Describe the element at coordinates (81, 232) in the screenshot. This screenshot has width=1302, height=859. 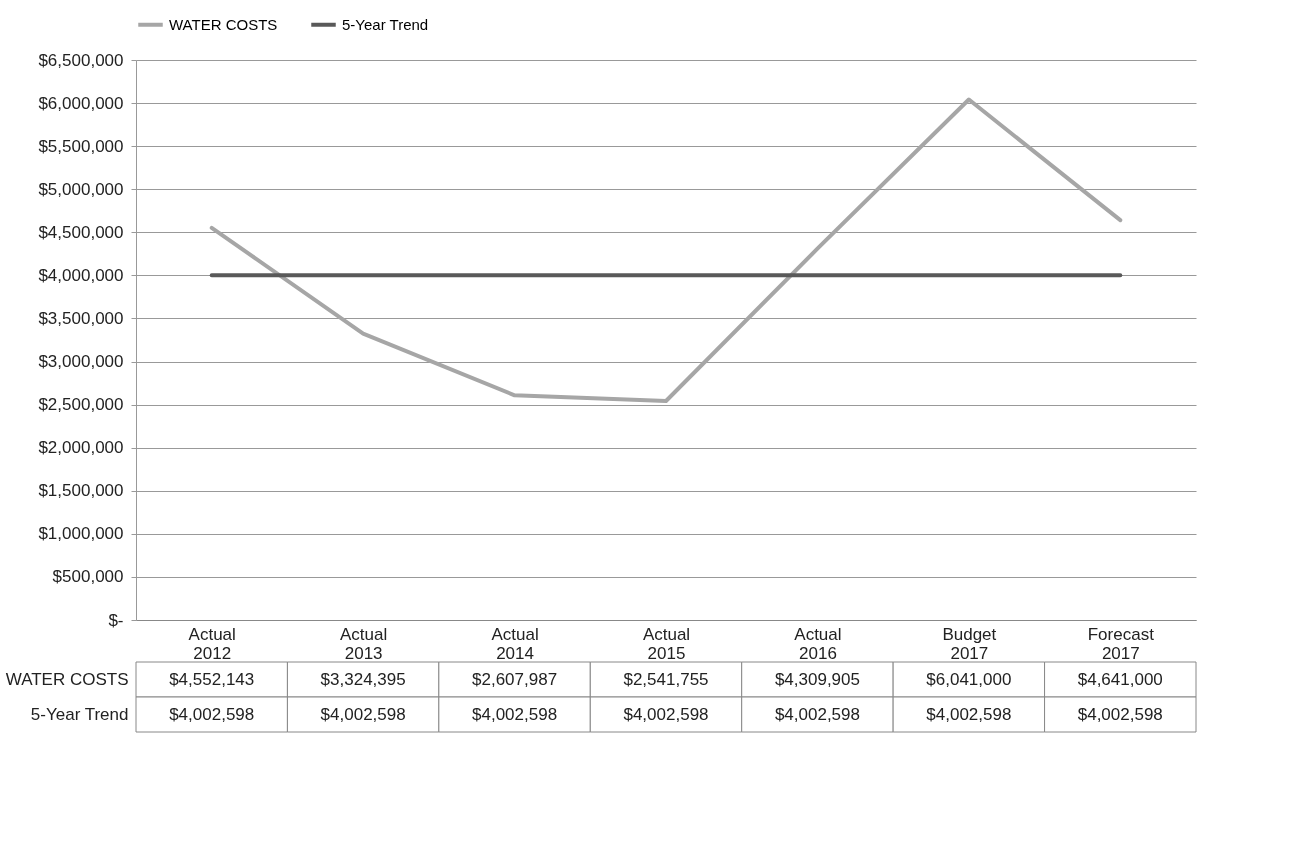
I see `y-tick-label: $4,500,000` at that location.